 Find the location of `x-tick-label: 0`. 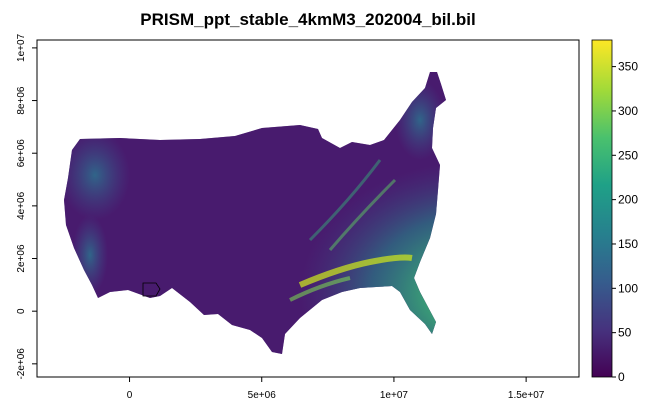

x-tick-label: 0 is located at coordinates (130, 395).